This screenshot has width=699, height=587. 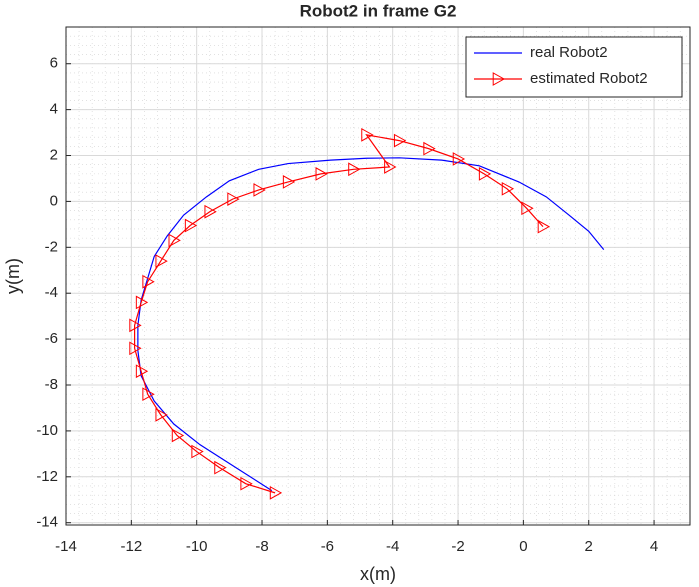 What do you see at coordinates (378, 574) in the screenshot?
I see `x-axis-label: x(m)` at bounding box center [378, 574].